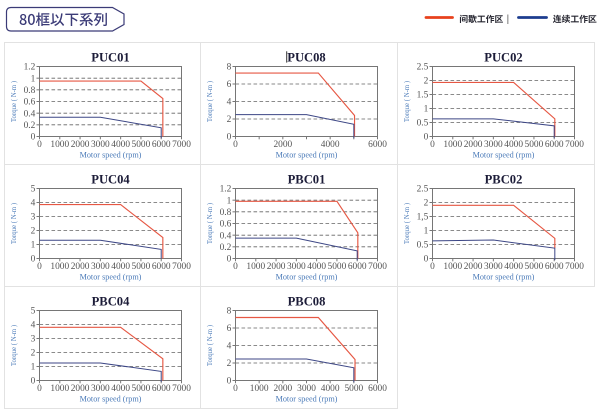  What do you see at coordinates (423, 124) in the screenshot?
I see `svg-text: 0.5` at bounding box center [423, 124].